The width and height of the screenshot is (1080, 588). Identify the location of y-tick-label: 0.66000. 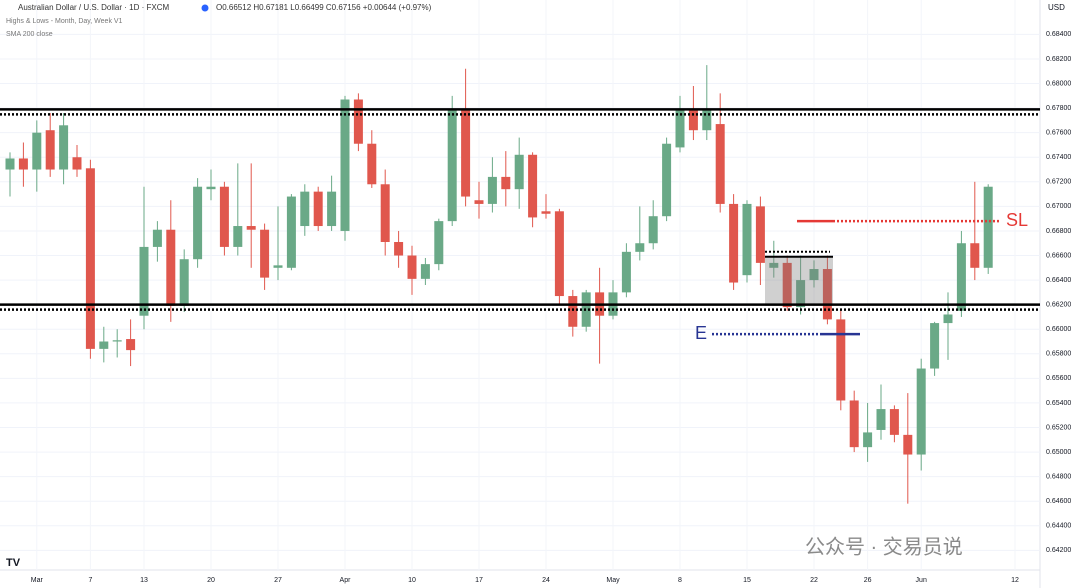
(1058, 329).